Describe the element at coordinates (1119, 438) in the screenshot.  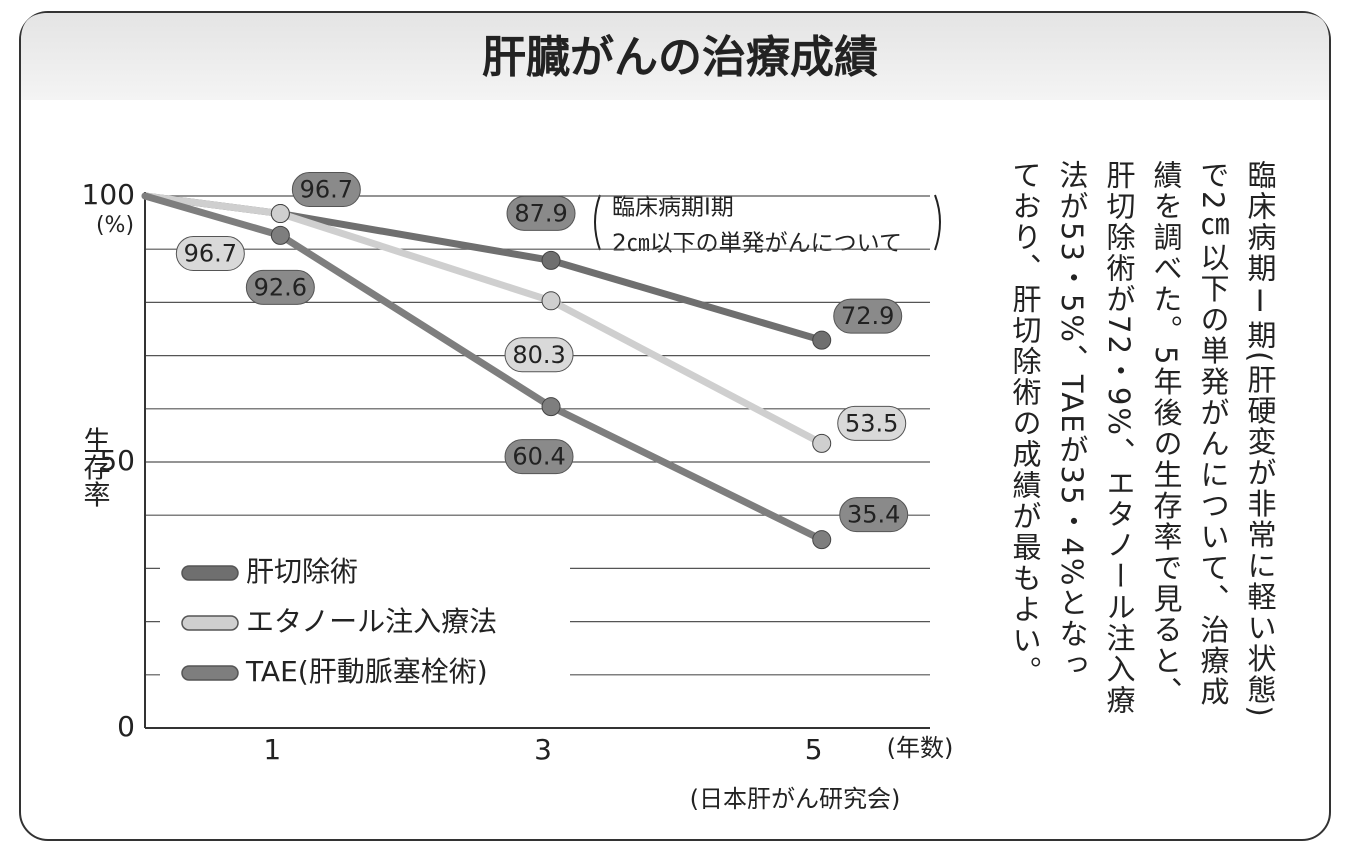
I see `description-line: 肝切除術が72・9%、エタノール注入療` at that location.